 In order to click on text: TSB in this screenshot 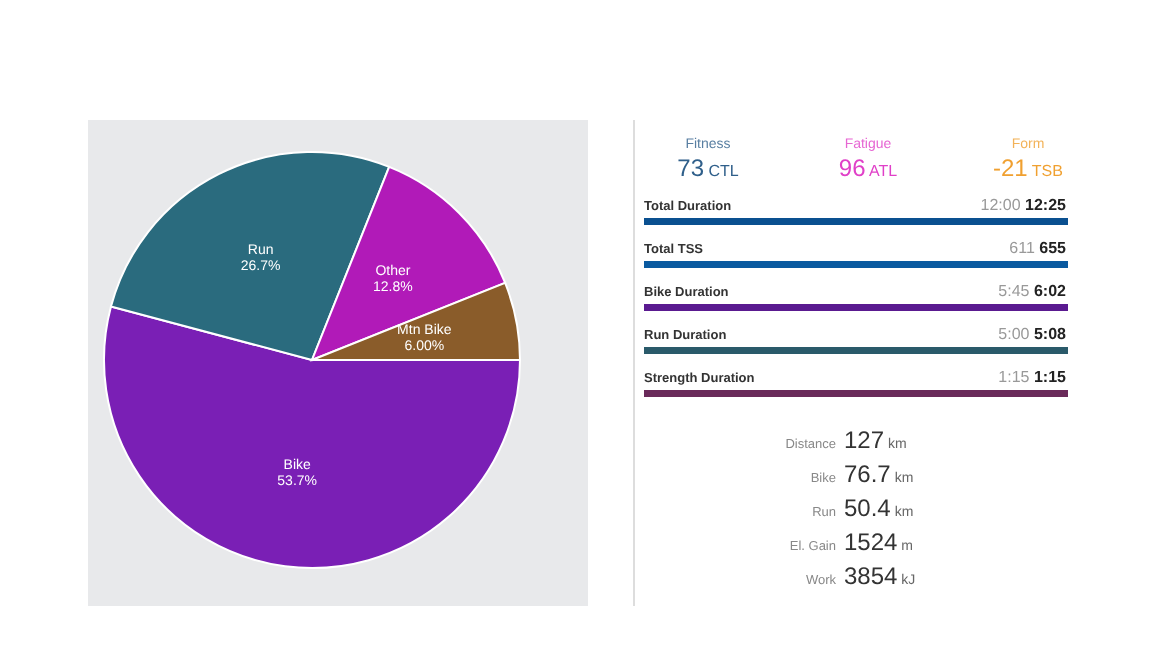, I will do `click(1045, 171)`.